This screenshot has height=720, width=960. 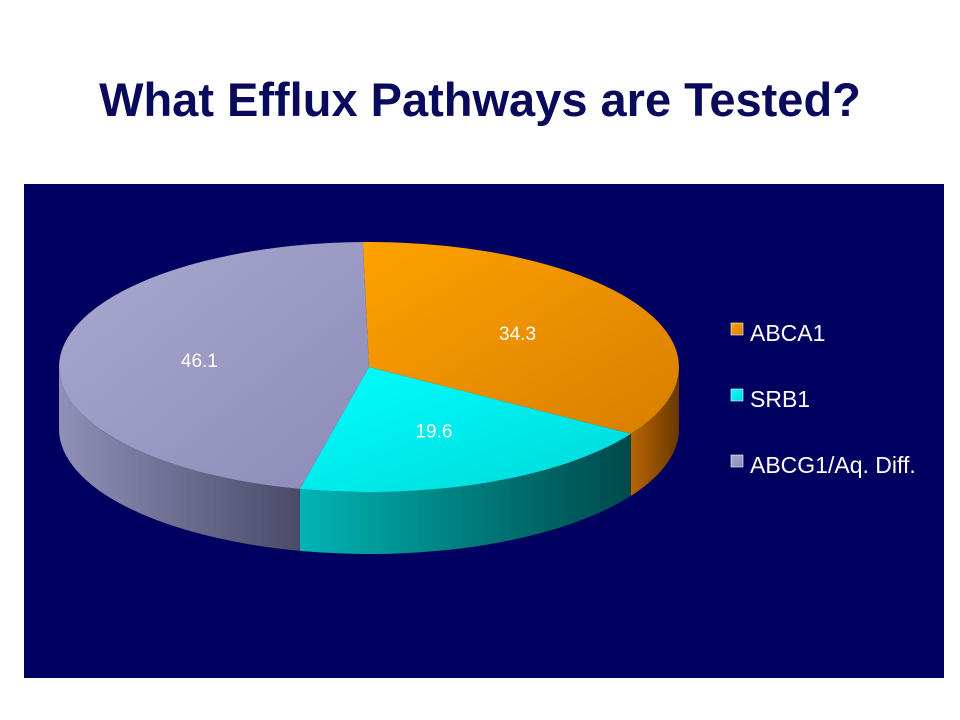 What do you see at coordinates (465, 429) in the screenshot?
I see `pie-slice-srb1` at bounding box center [465, 429].